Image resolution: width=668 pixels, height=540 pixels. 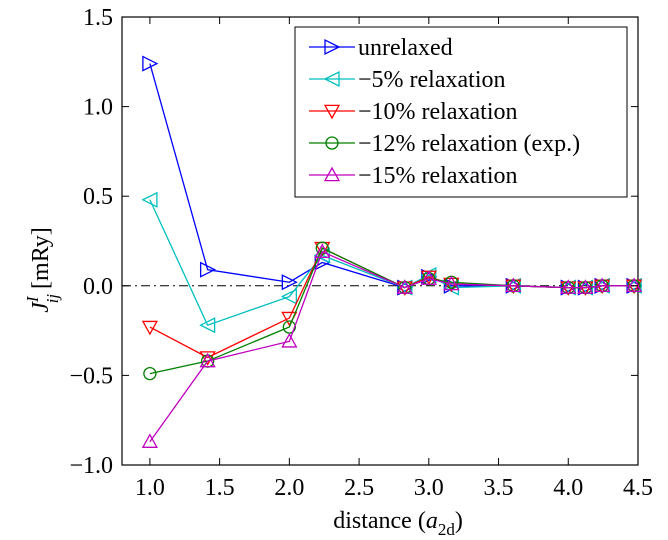 What do you see at coordinates (437, 112) in the screenshot?
I see `legend-entry-label: −10% relaxation` at bounding box center [437, 112].